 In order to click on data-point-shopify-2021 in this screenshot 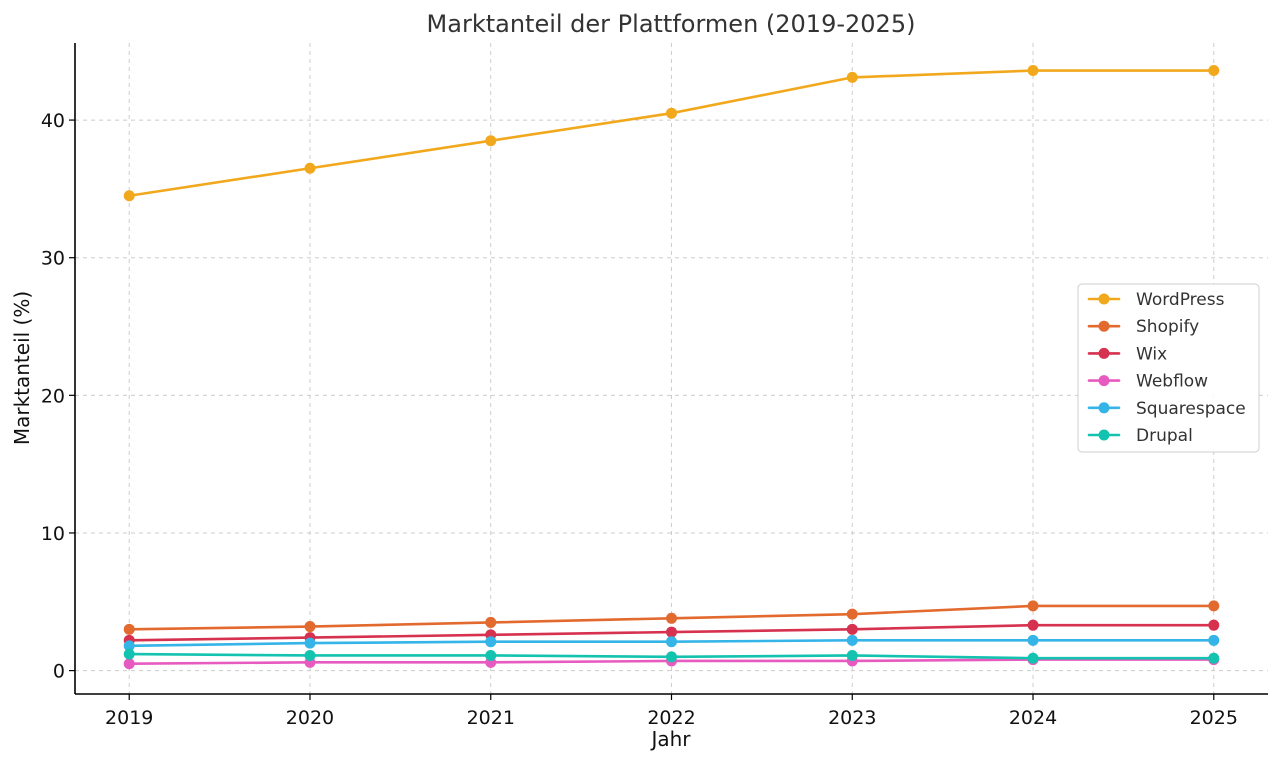, I will do `click(491, 622)`.